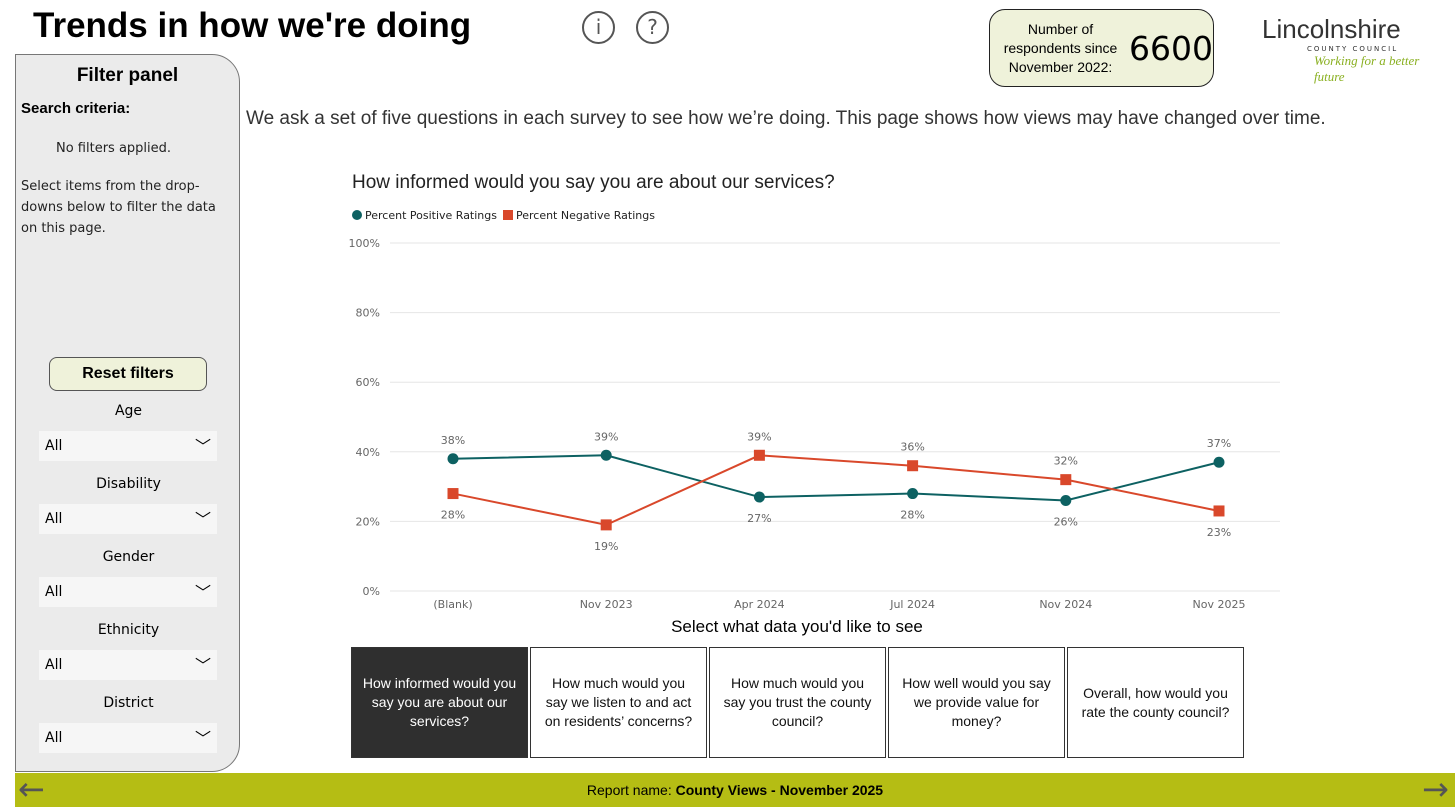  Describe the element at coordinates (128, 557) in the screenshot. I see `filter-label-gender: Gender` at that location.